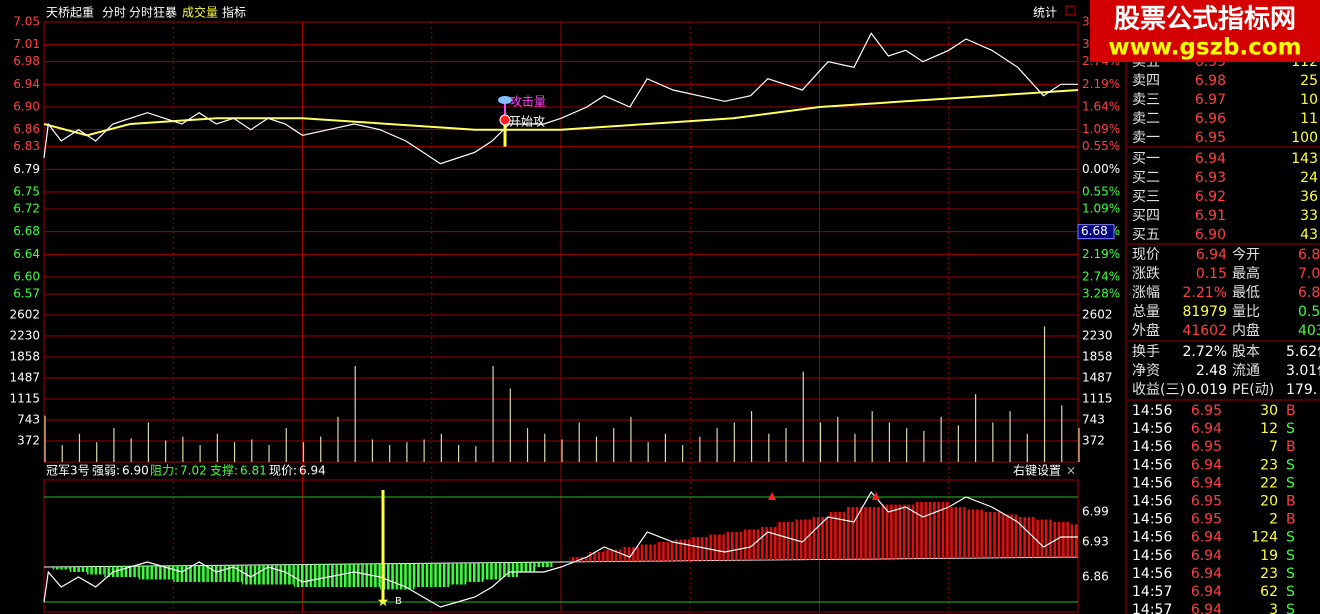 Image resolution: width=1320 pixels, height=614 pixels. Describe the element at coordinates (561, 113) in the screenshot. I see `avg-line` at that location.